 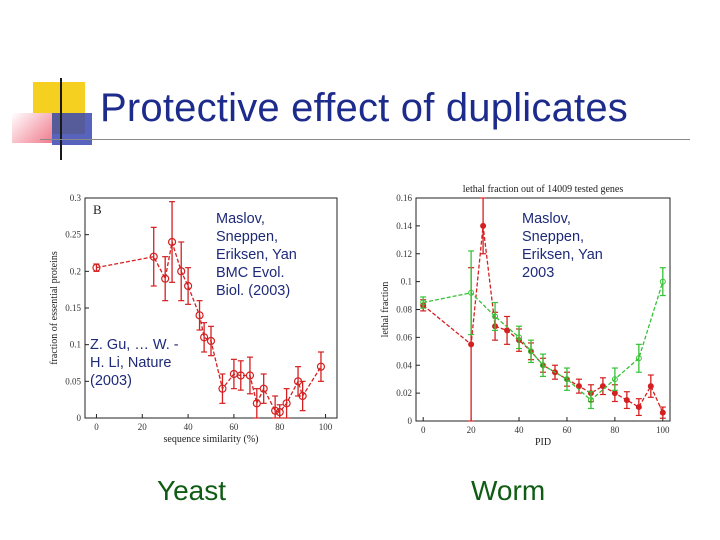 What do you see at coordinates (32, 128) in the screenshot?
I see `deco-pink-square` at bounding box center [32, 128].